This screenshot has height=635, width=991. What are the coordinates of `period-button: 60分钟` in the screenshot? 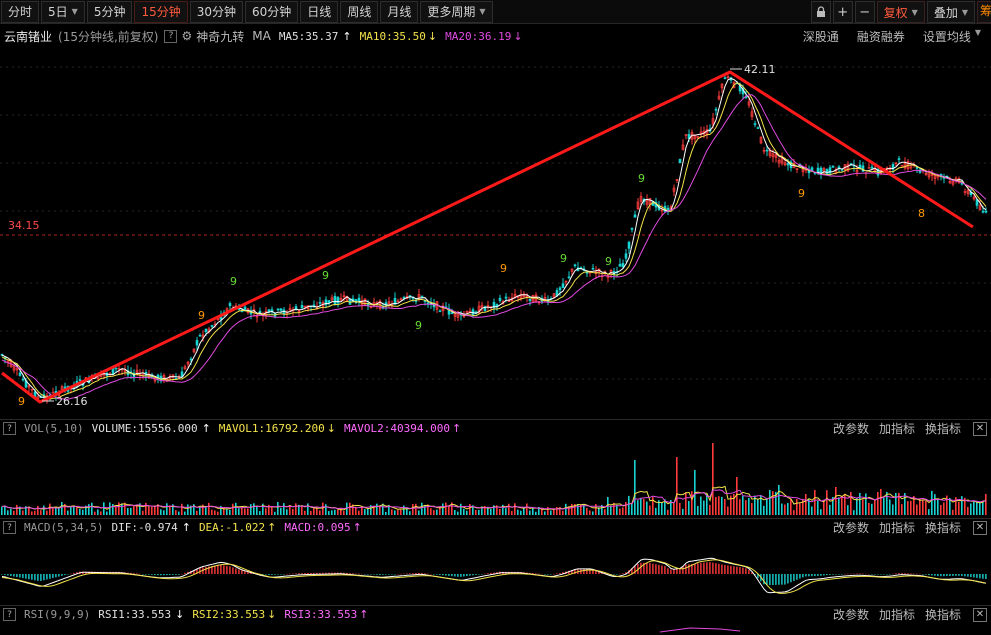 It's located at (272, 11).